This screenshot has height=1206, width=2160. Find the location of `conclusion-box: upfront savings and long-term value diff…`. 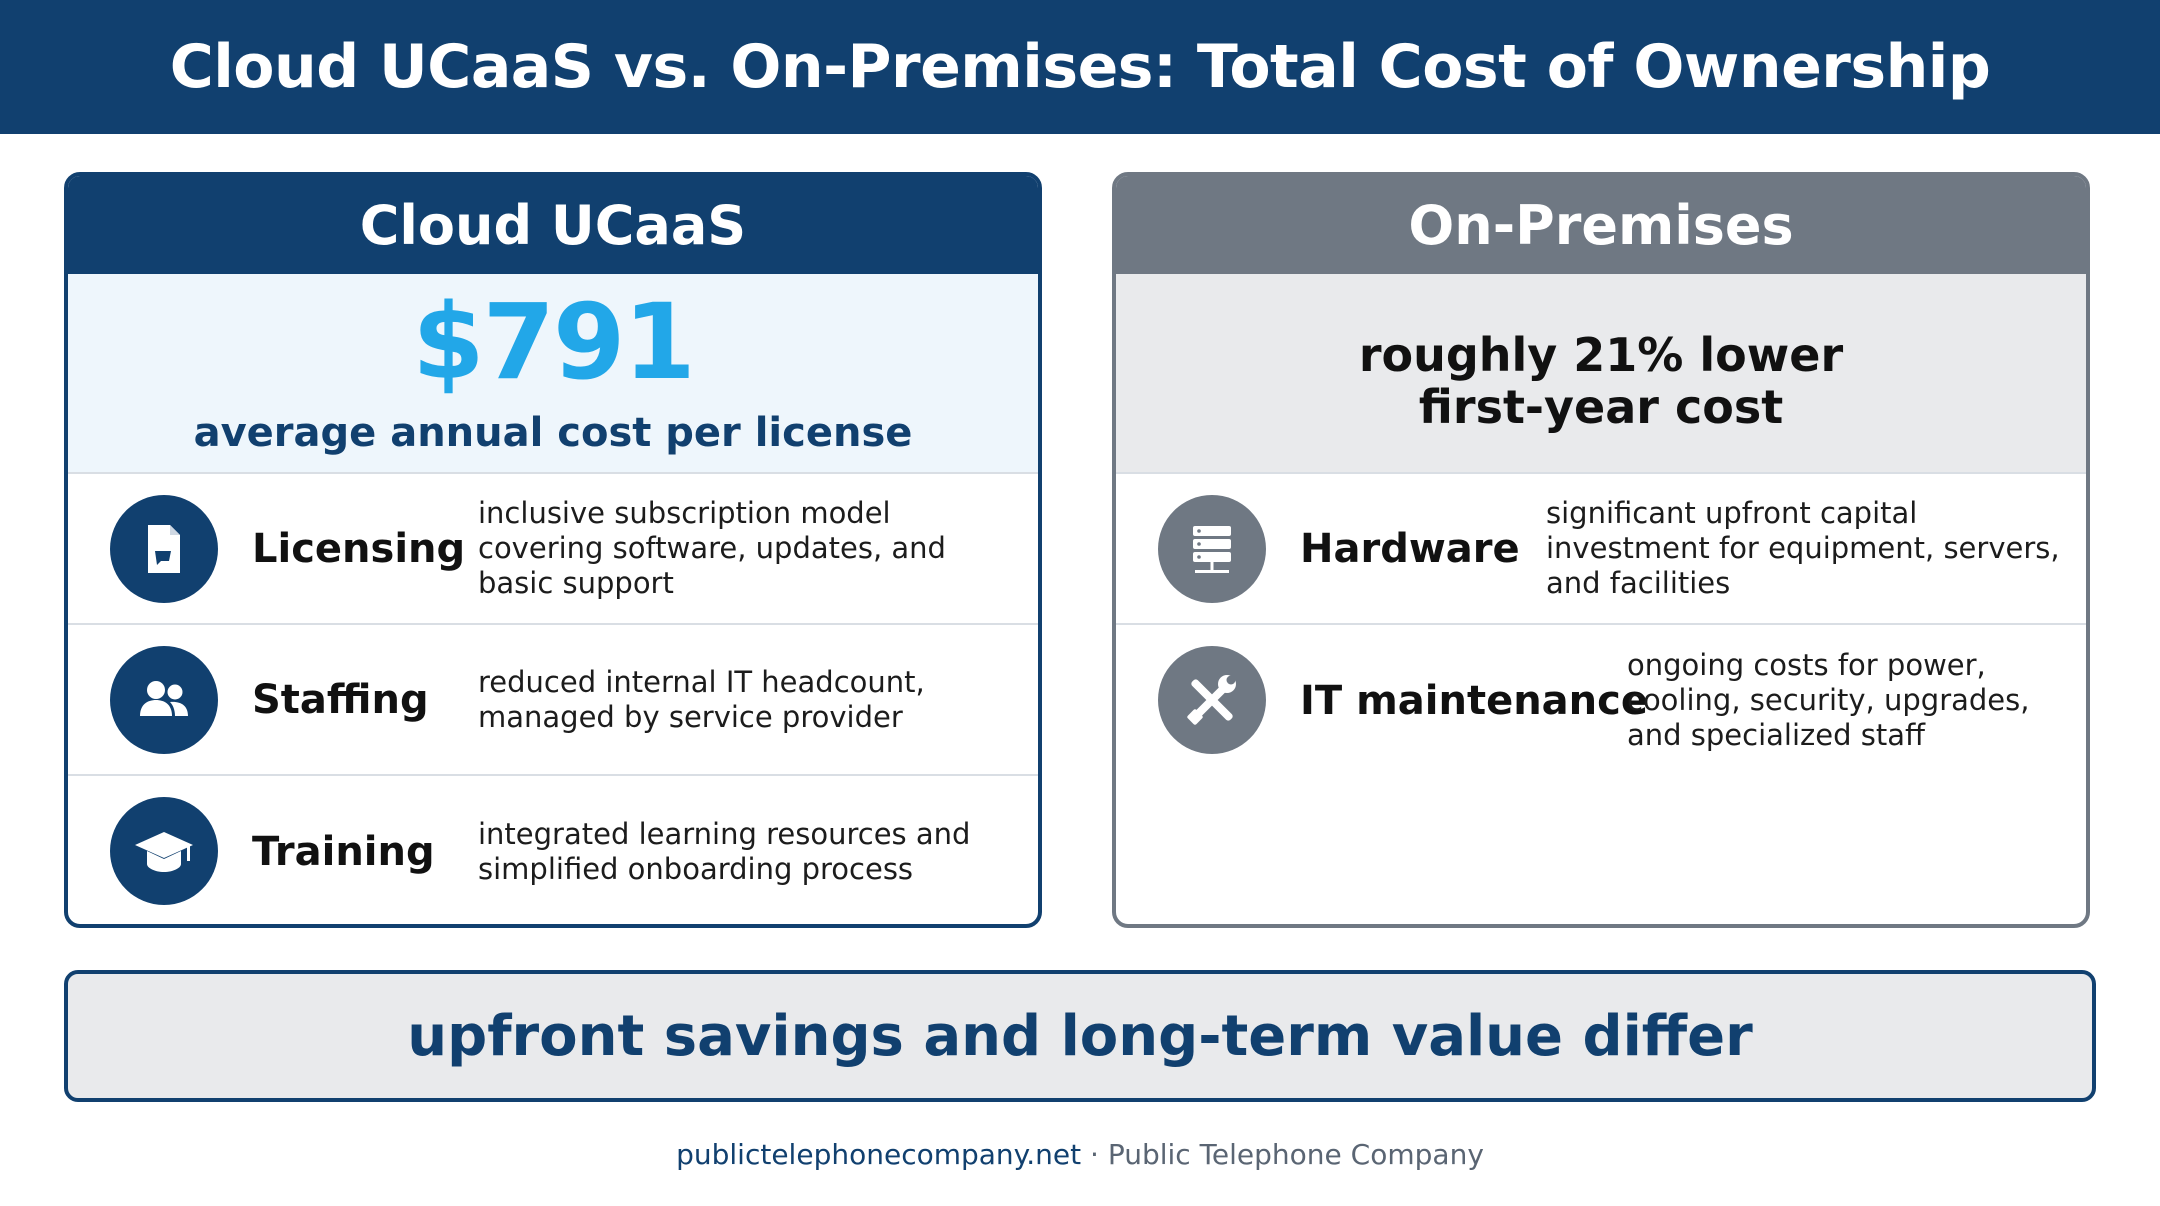

conclusion-box: upfront savings and long-term value diff… is located at coordinates (1080, 1036).